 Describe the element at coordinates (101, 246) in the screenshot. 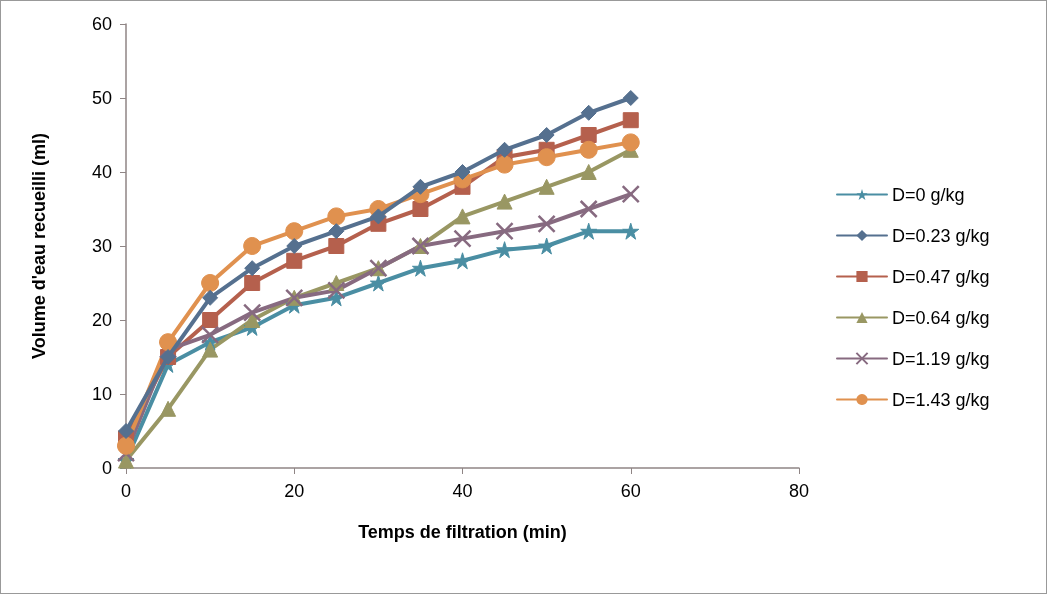

I see `y-tick-label: 30` at that location.